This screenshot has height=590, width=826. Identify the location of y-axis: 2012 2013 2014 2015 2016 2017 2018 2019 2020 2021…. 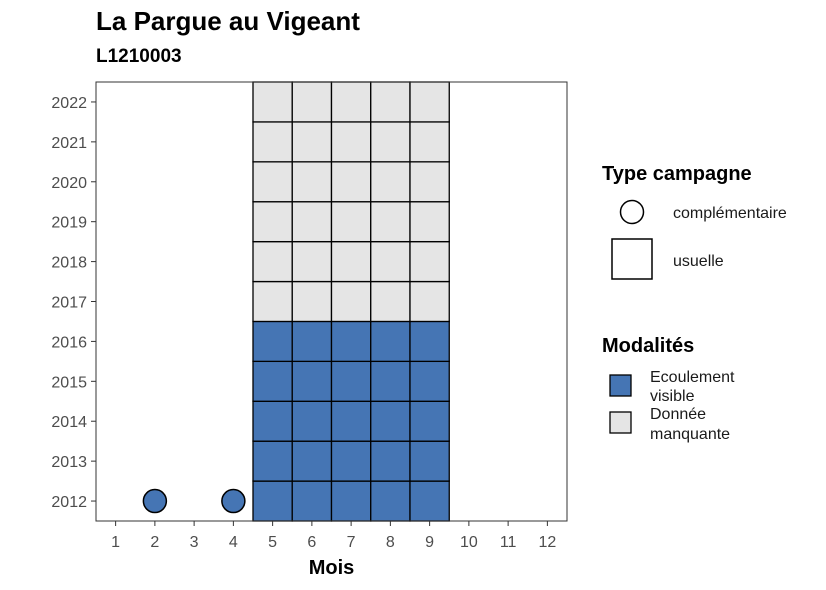
(73, 303).